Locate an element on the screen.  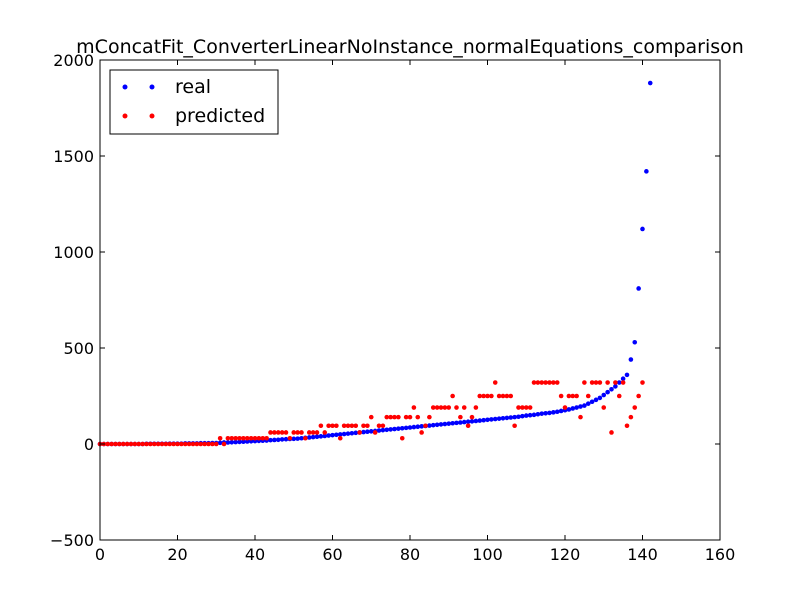
x-tick-label: 140 is located at coordinates (642, 554).